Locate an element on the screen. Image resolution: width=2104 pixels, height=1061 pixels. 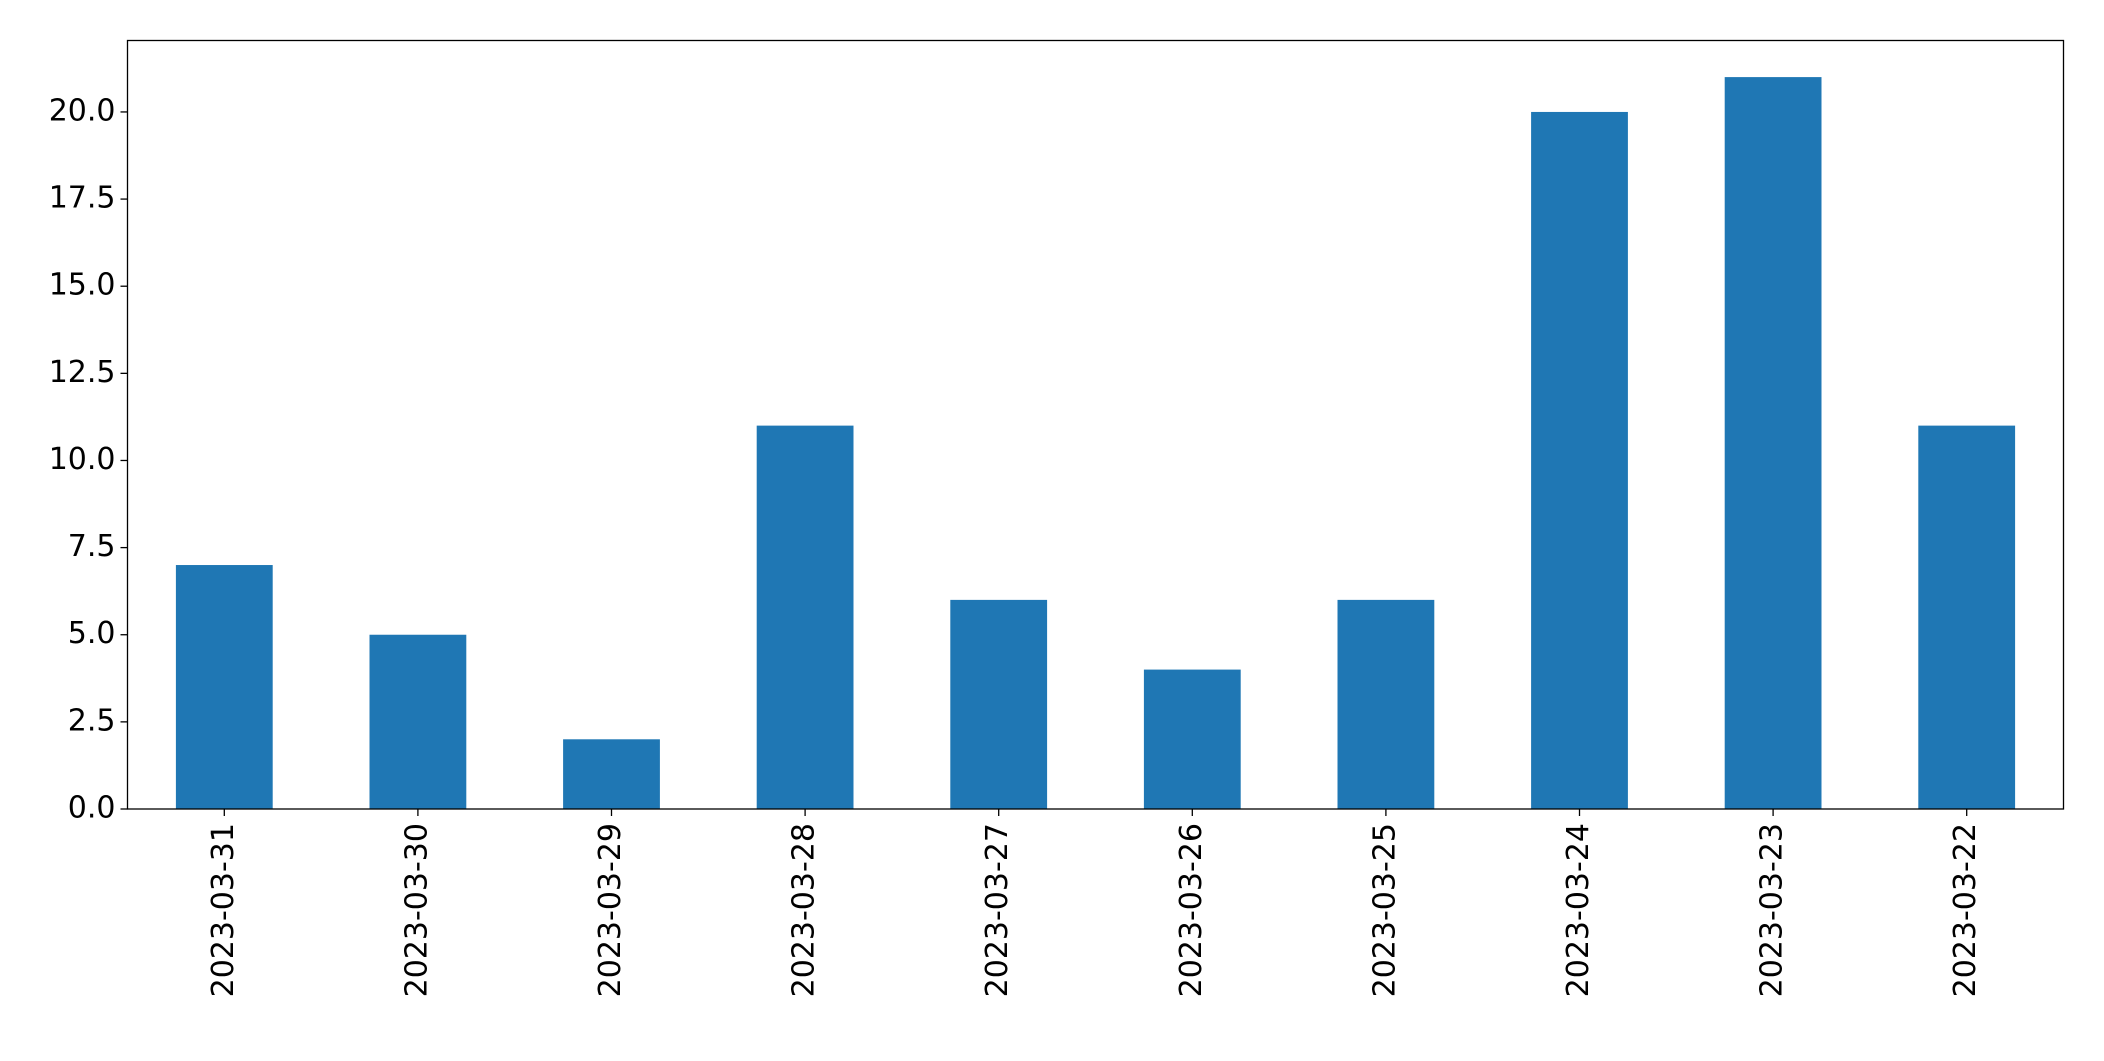
x-tick-label: 2023-03-23 is located at coordinates (1772, 910).